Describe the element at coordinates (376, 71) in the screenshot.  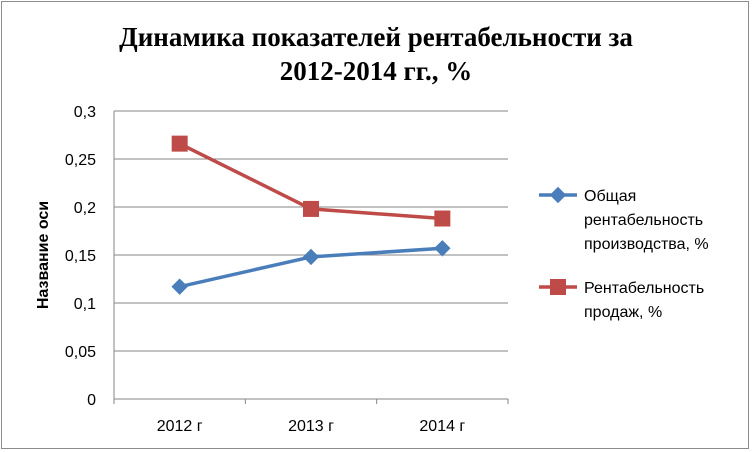
I see `chart-title-line-2: 2012-2014 гг., %` at that location.